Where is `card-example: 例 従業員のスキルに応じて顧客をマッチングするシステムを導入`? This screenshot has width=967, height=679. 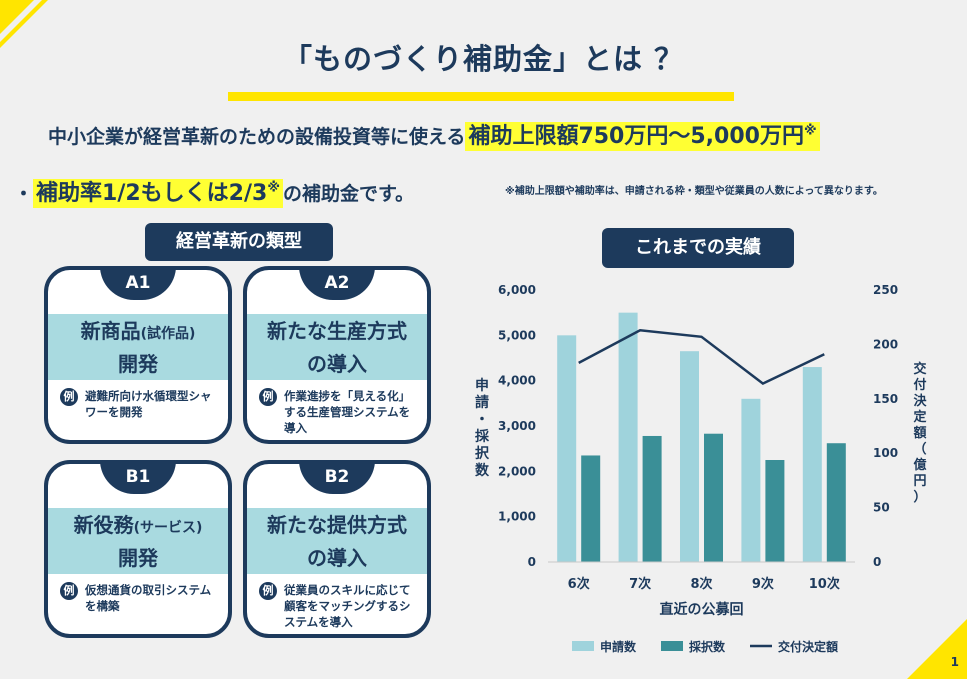
card-example: 例 従業員のスキルに応じて顧客をマッチングするシステムを導入 is located at coordinates (339, 606).